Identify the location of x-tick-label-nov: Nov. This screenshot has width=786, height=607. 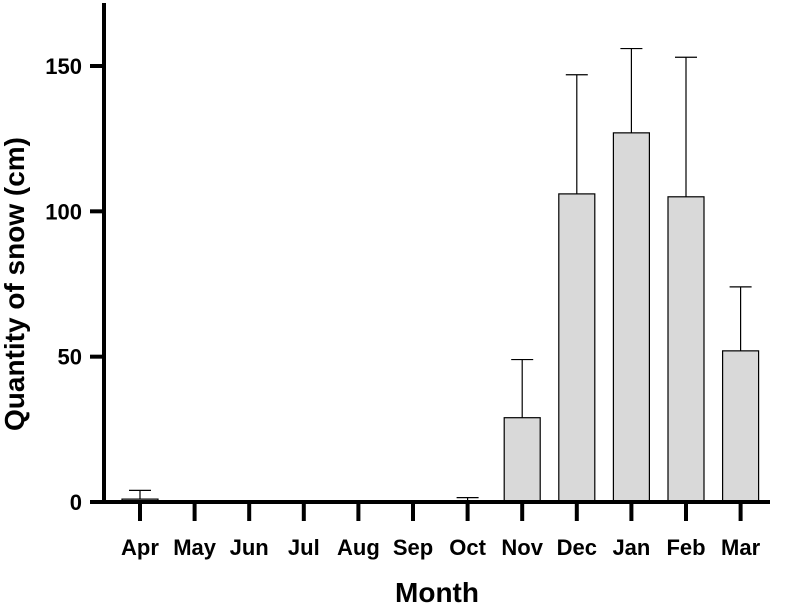
(522, 547).